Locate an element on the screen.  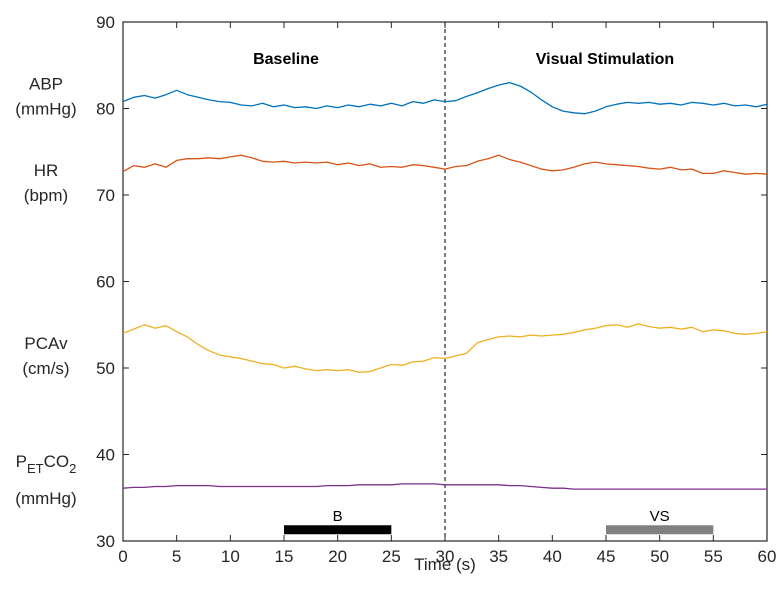
x-tick-label: 55 is located at coordinates (713, 556).